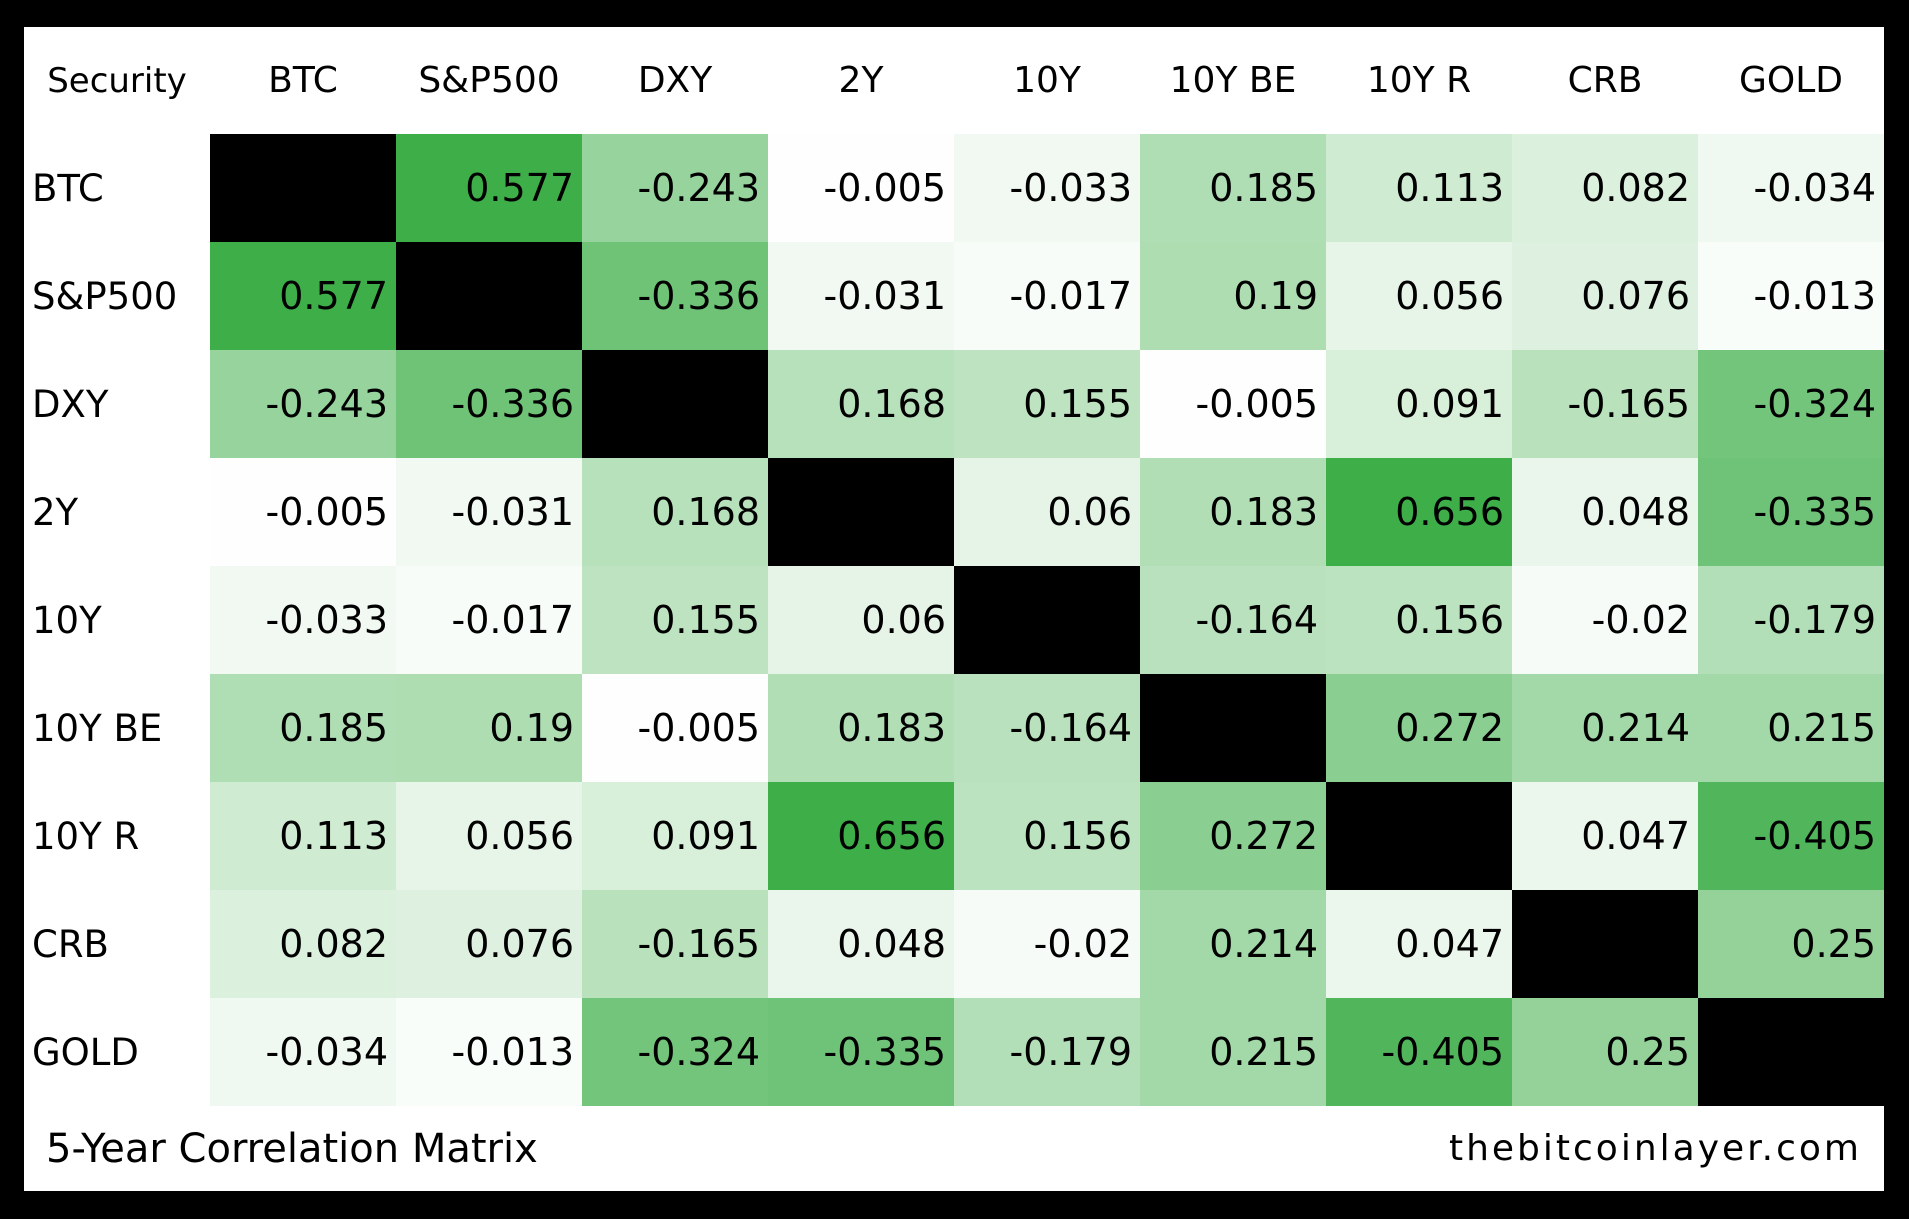 This screenshot has height=1219, width=1909. Describe the element at coordinates (85, 1052) in the screenshot. I see `row-header: GOLD` at that location.